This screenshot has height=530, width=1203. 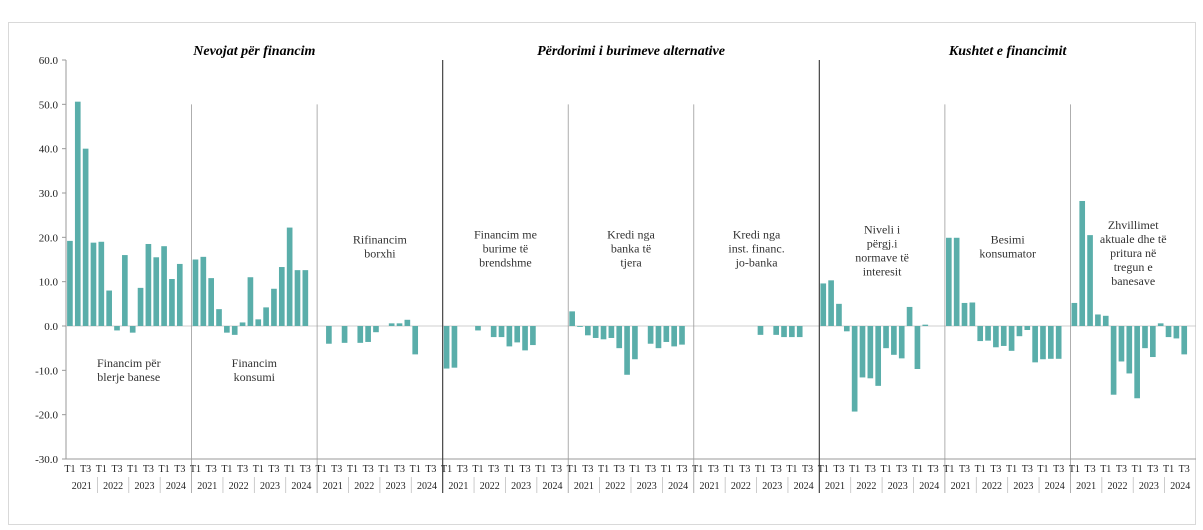 What do you see at coordinates (1133, 225) in the screenshot?
I see `panel-label: Zhvillimet` at bounding box center [1133, 225].